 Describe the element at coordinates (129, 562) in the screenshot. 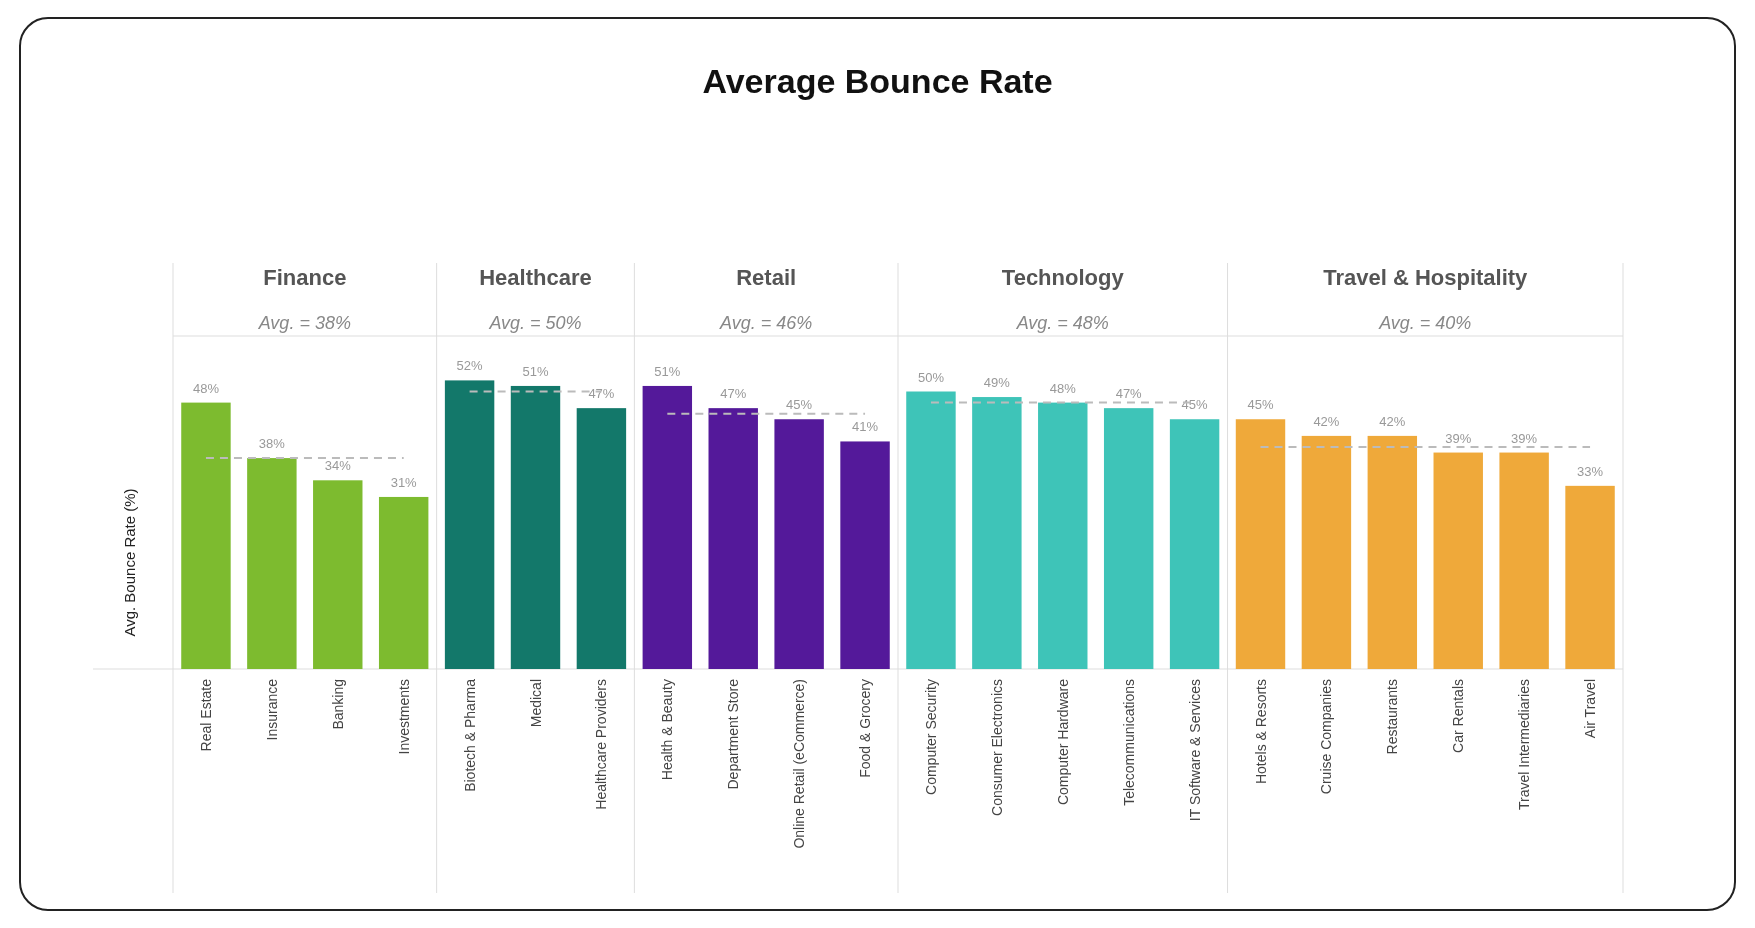

I see `y-axis-title: Avg. Bounce Rate (%)` at that location.